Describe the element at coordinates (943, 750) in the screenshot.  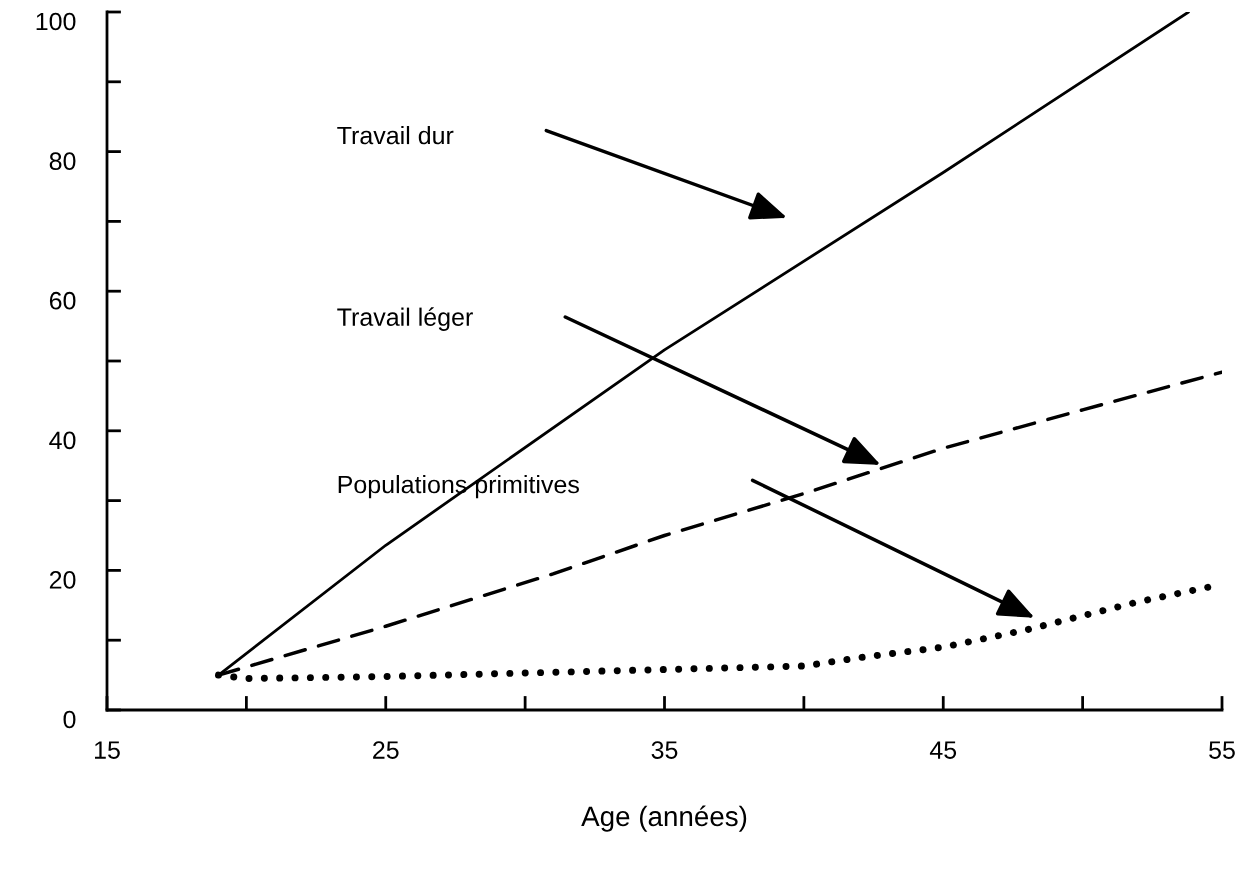
I see `x-tick-label: 45` at that location.